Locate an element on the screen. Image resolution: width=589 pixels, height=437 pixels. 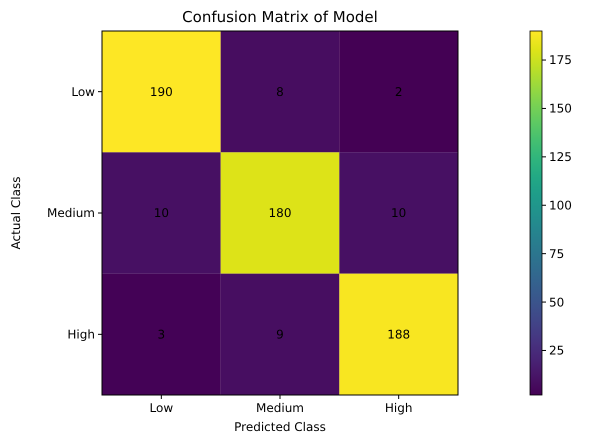
data-label: 180 is located at coordinates (280, 213).